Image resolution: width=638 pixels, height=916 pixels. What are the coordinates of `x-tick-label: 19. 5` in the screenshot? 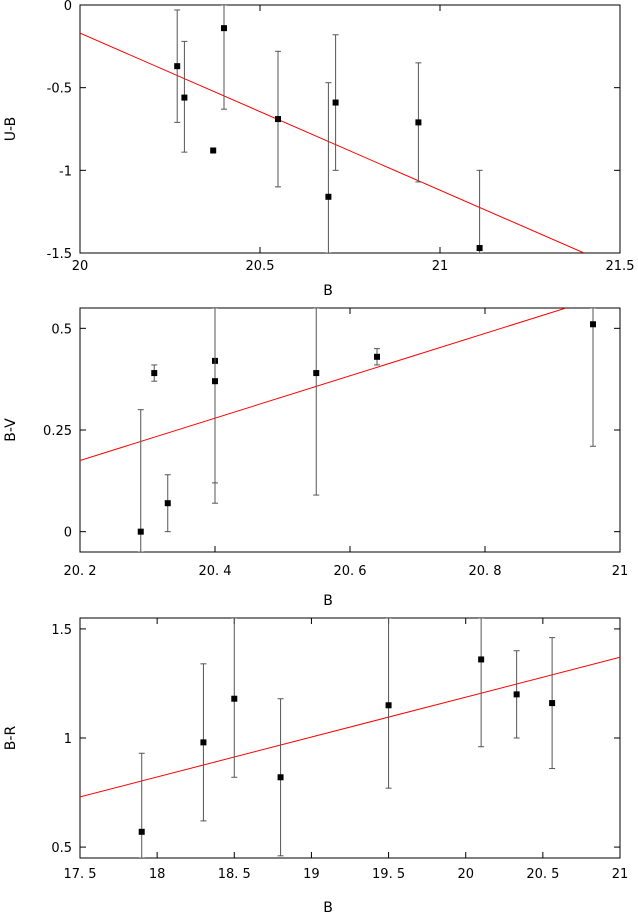 It's located at (388, 874).